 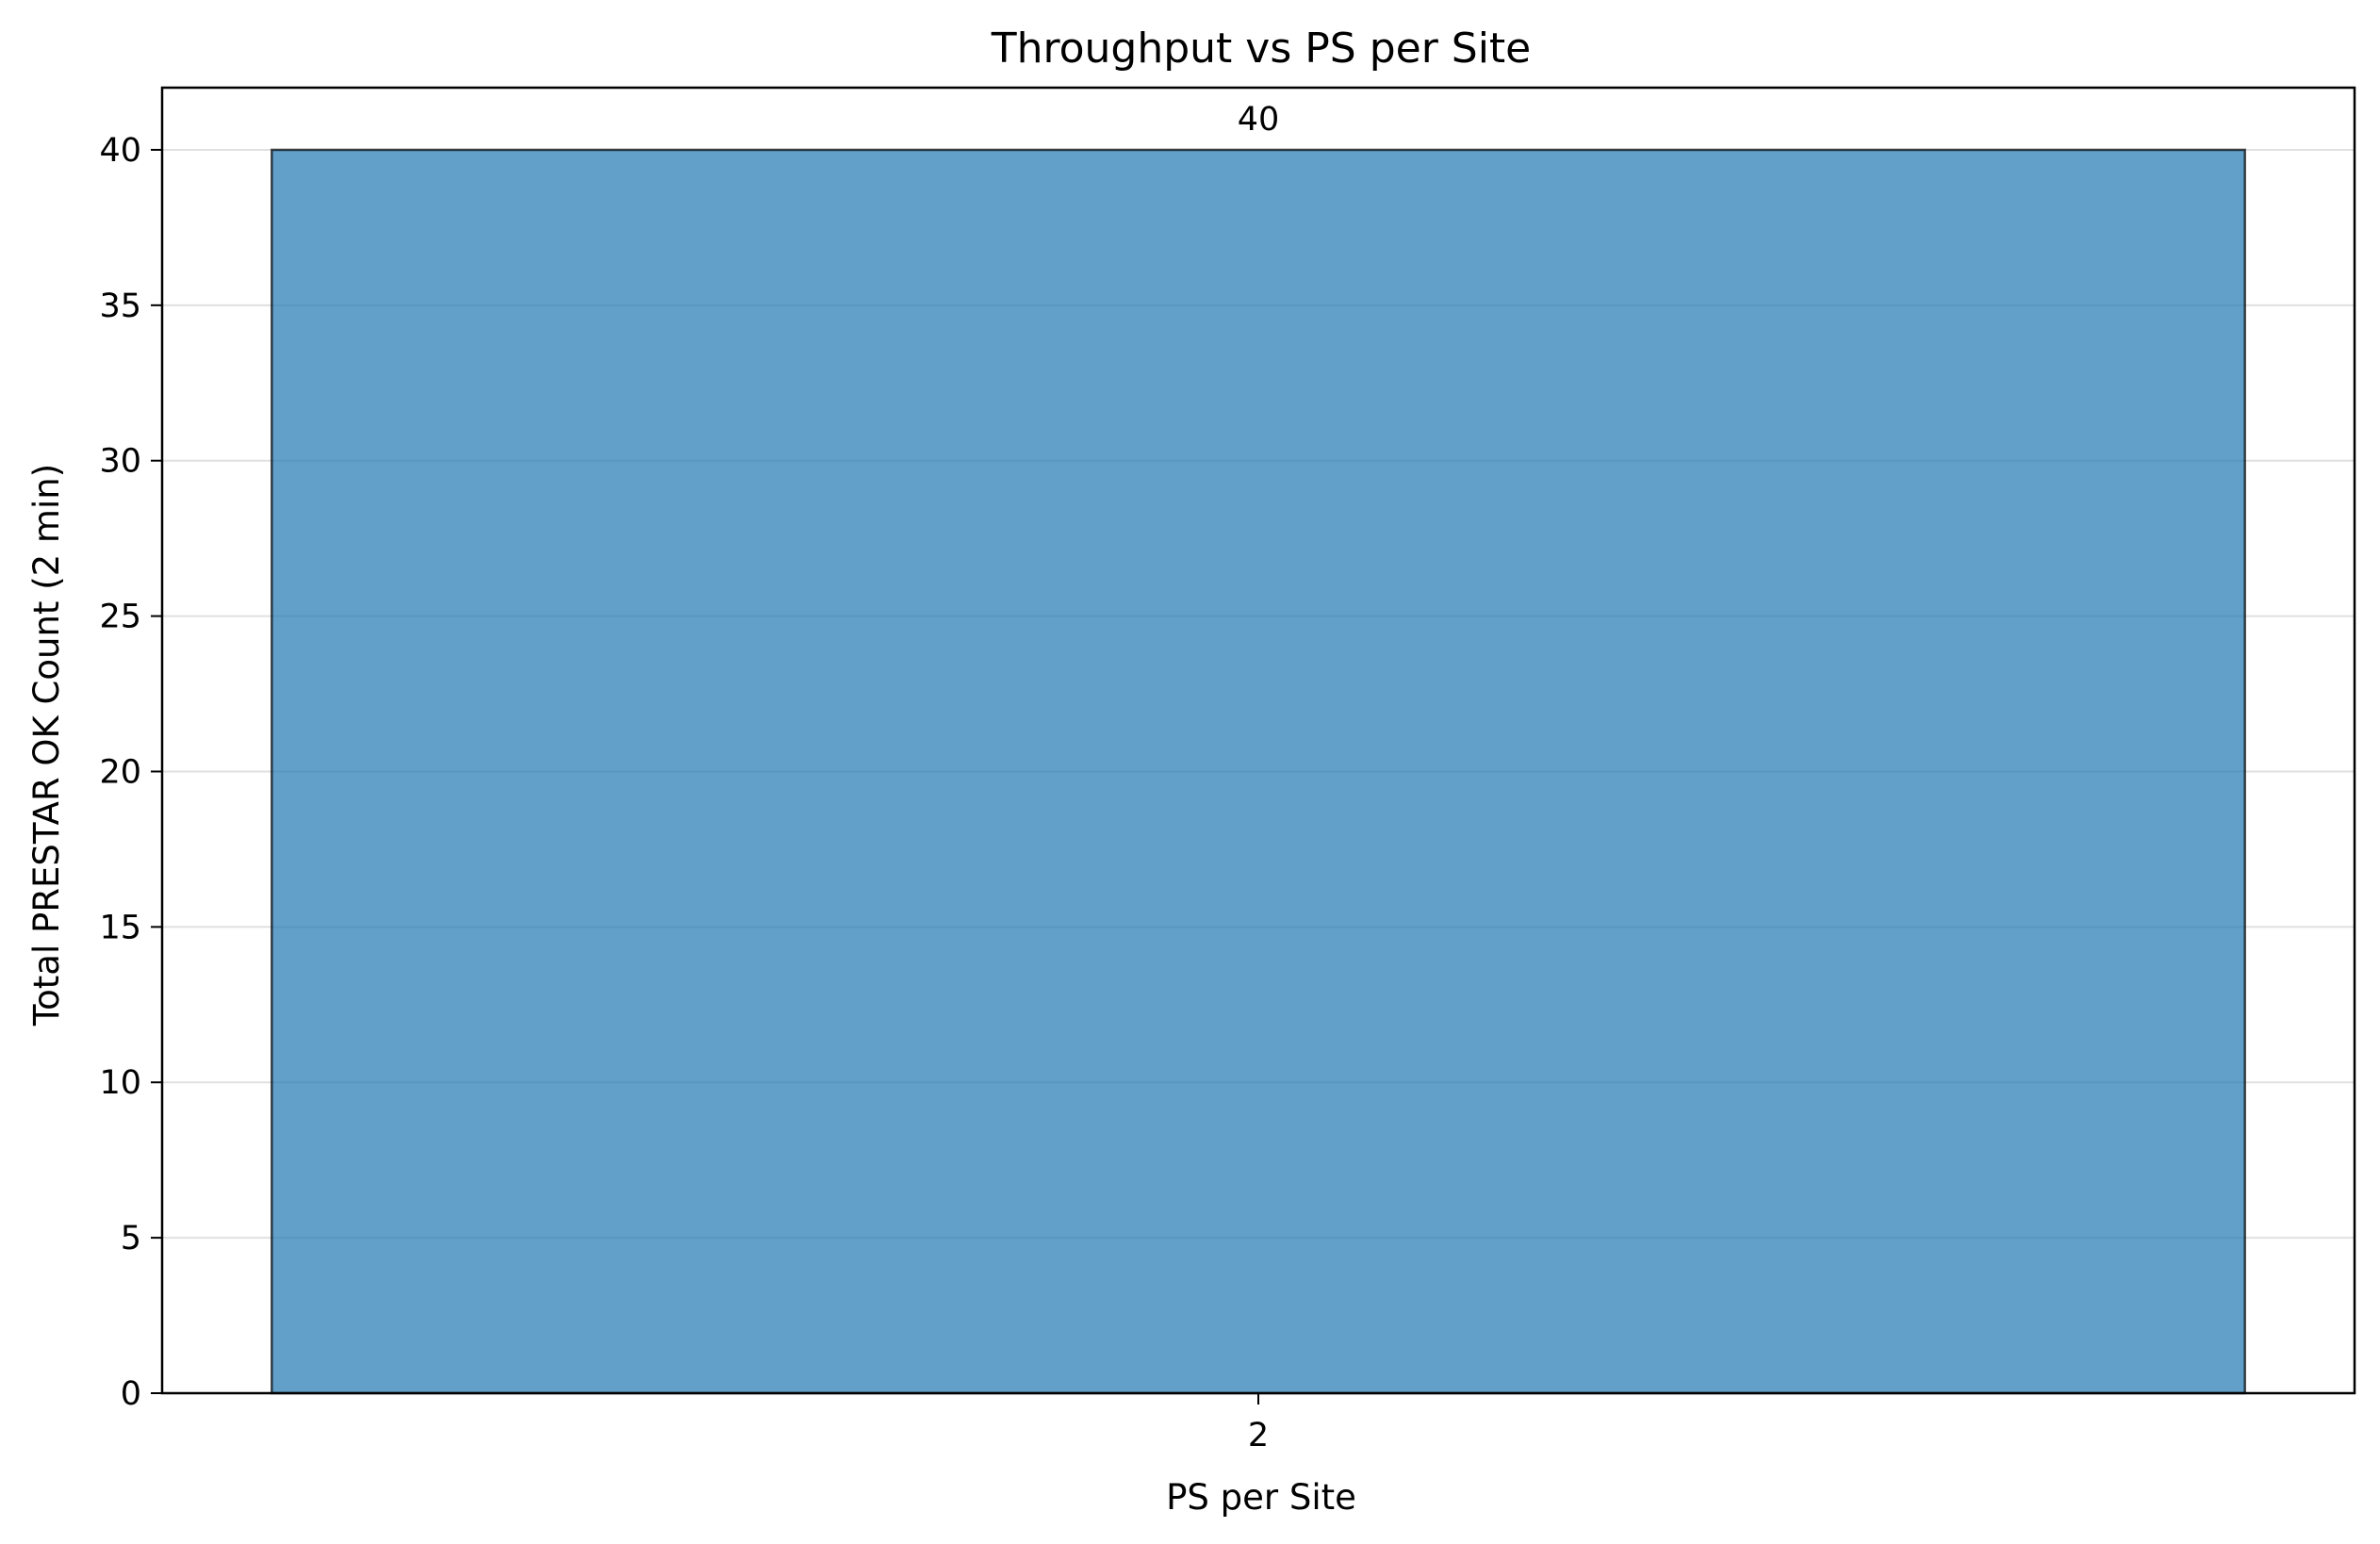 I want to click on y-axis-label: Total PRESTAR OK Count (2 min), so click(x=46, y=745).